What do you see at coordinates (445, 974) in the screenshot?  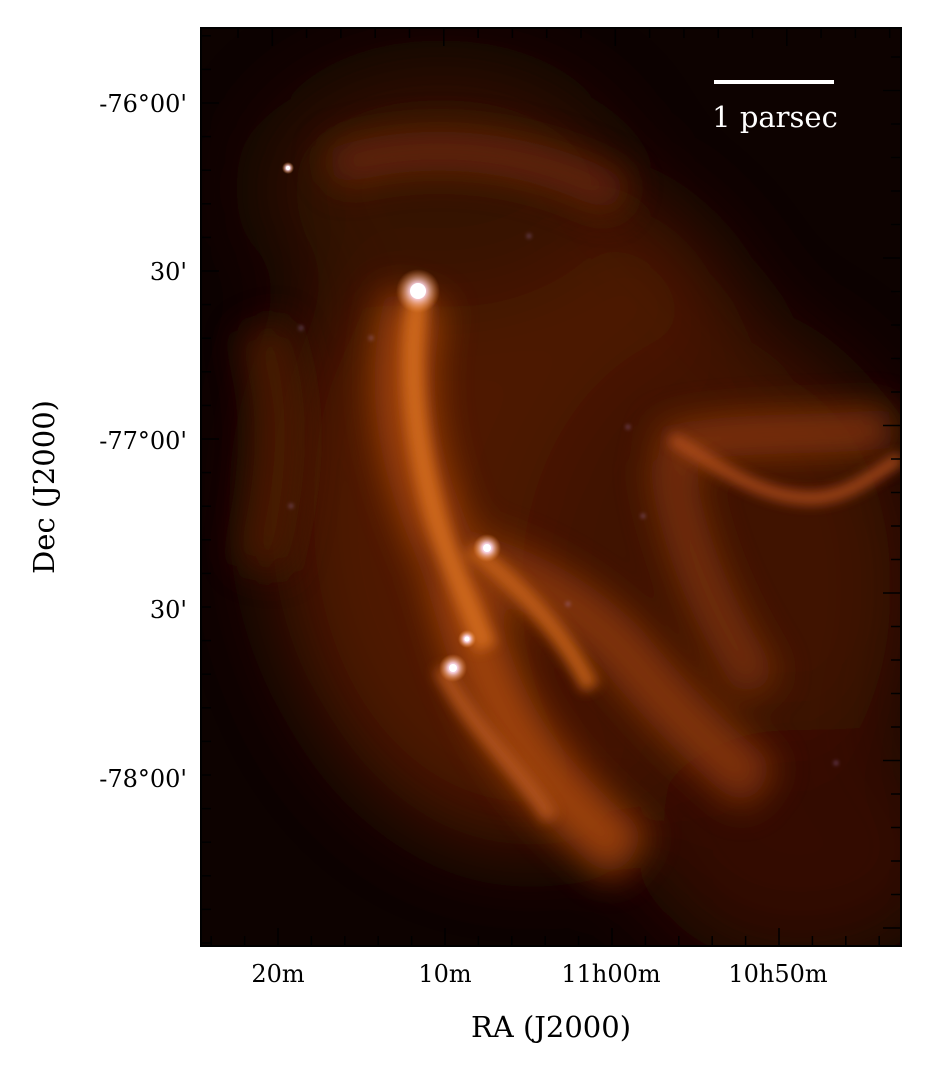 I see `x-tick-label: 10m` at bounding box center [445, 974].